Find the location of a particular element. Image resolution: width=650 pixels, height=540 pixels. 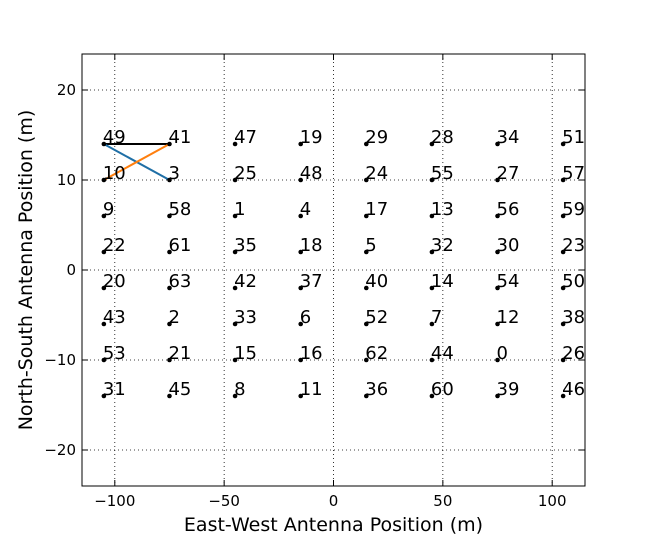

y-tick-label: −20 is located at coordinates (60, 450).